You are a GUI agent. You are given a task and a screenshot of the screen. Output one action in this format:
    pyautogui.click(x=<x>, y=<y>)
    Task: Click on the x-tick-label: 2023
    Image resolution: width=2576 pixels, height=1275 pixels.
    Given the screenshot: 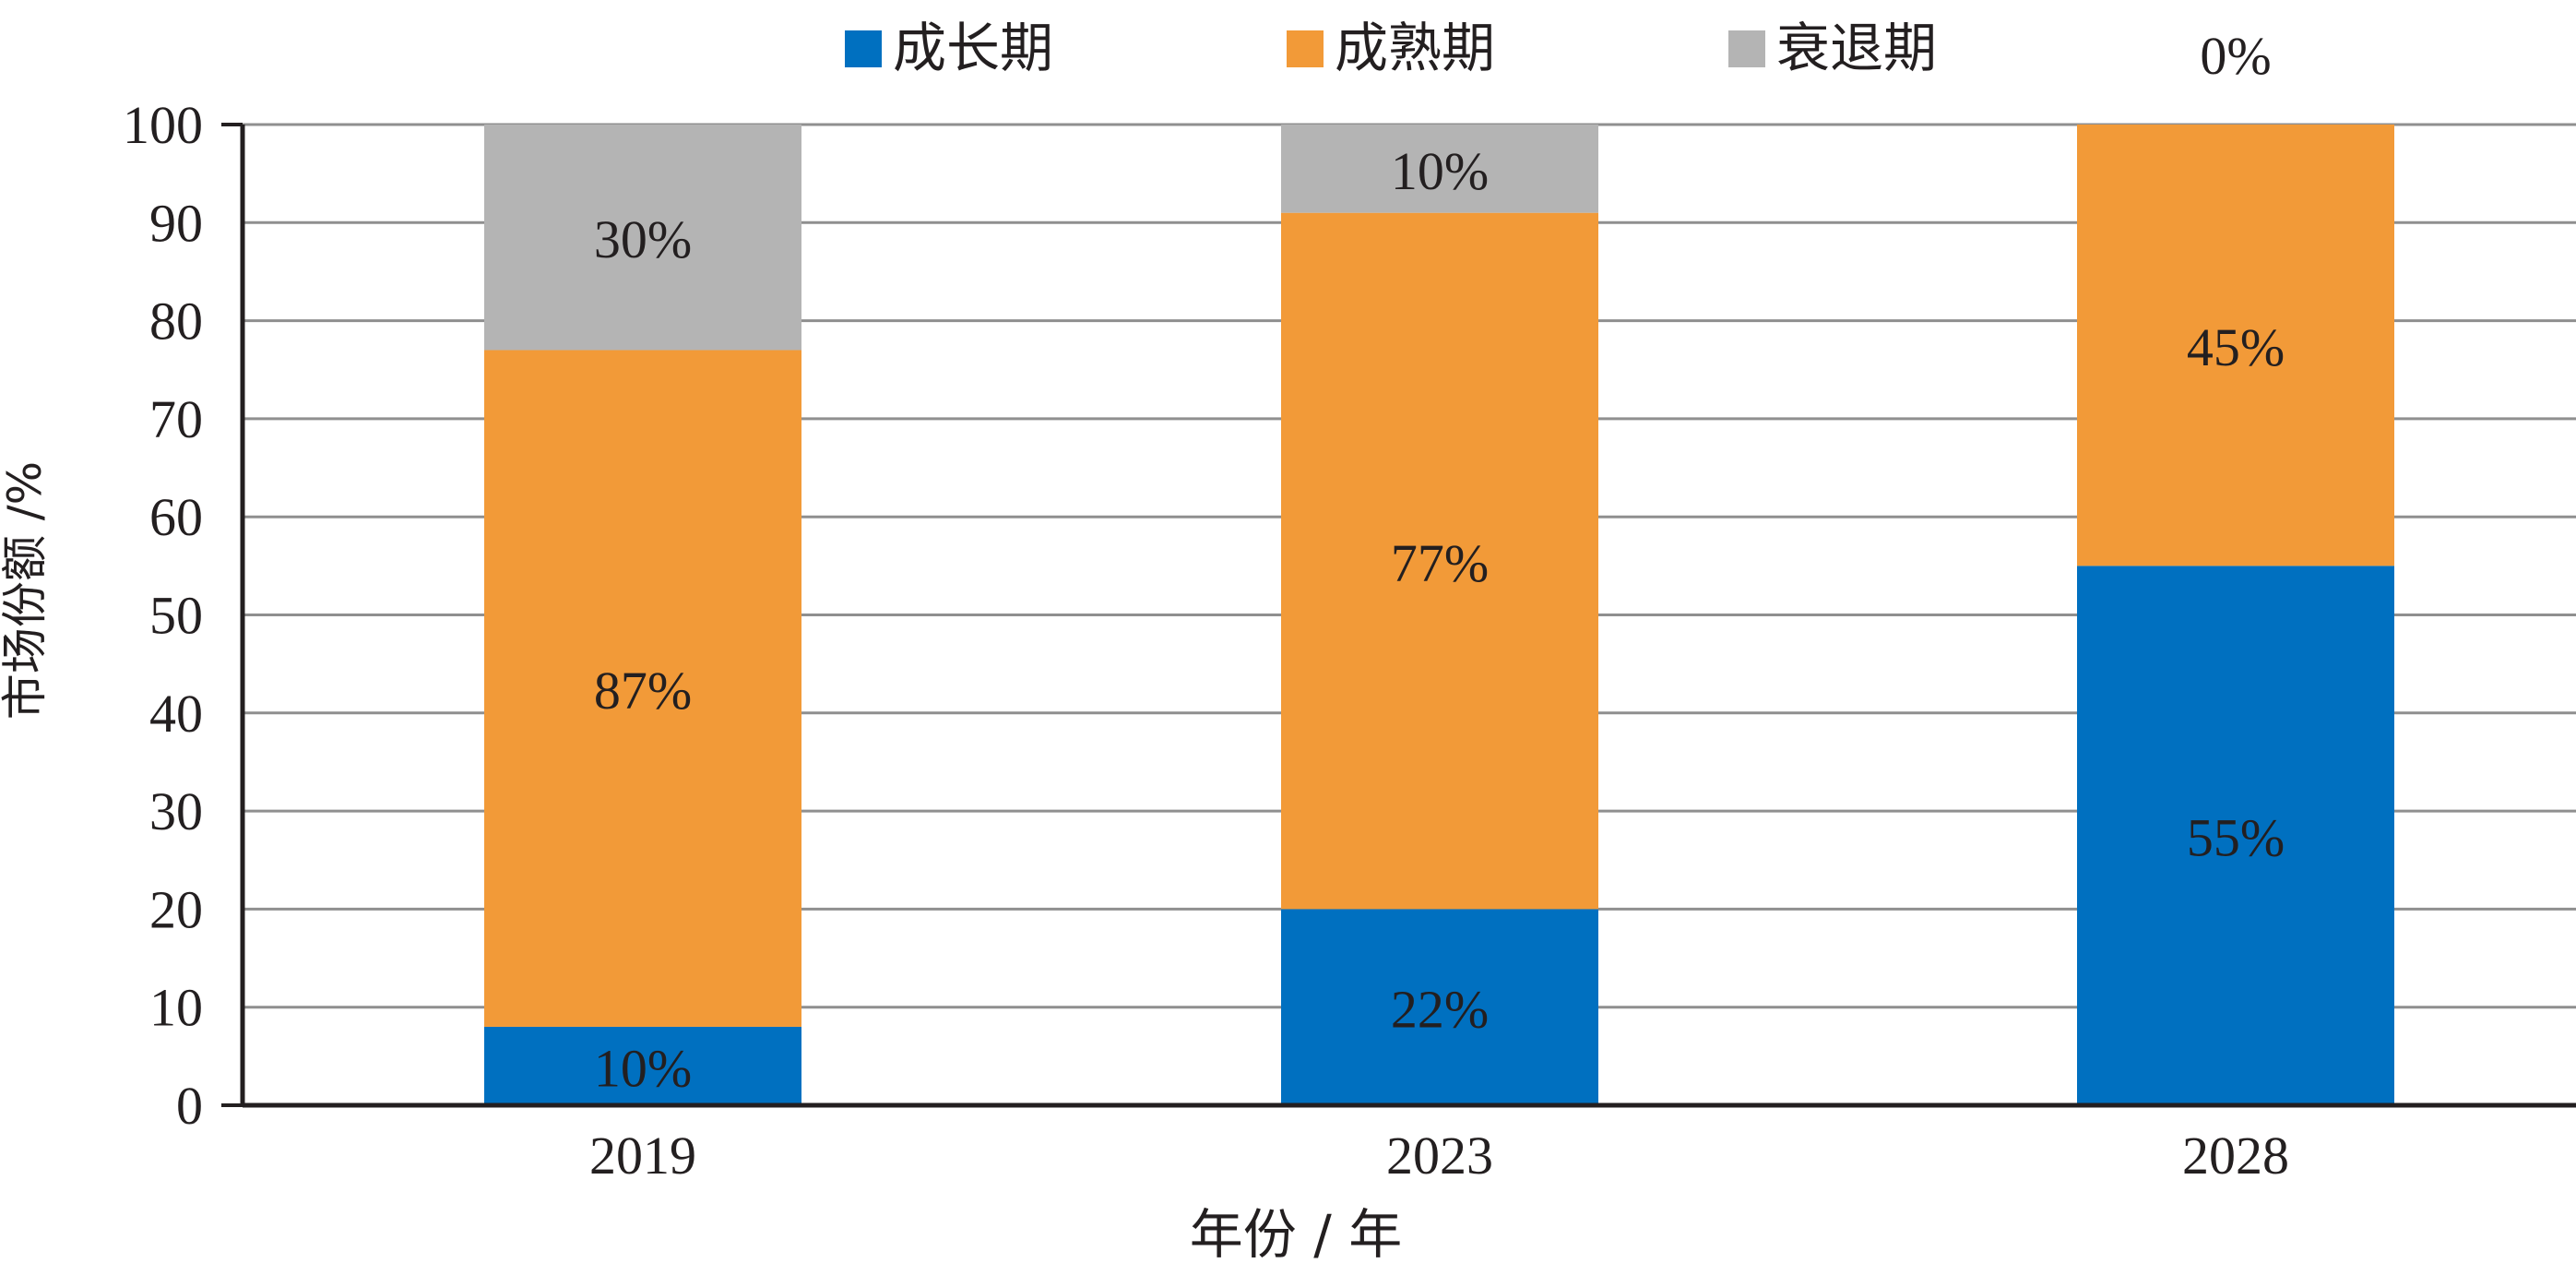 What is the action you would take?
    pyautogui.click(x=1439, y=1156)
    